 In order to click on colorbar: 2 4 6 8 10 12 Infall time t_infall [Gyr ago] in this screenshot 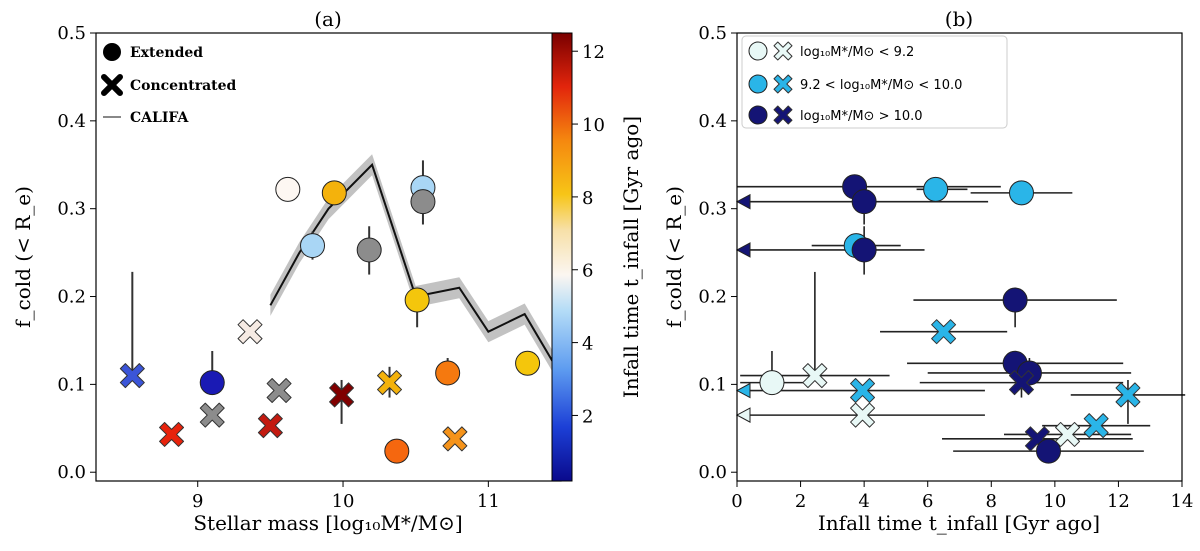, I will do `click(597, 257)`.